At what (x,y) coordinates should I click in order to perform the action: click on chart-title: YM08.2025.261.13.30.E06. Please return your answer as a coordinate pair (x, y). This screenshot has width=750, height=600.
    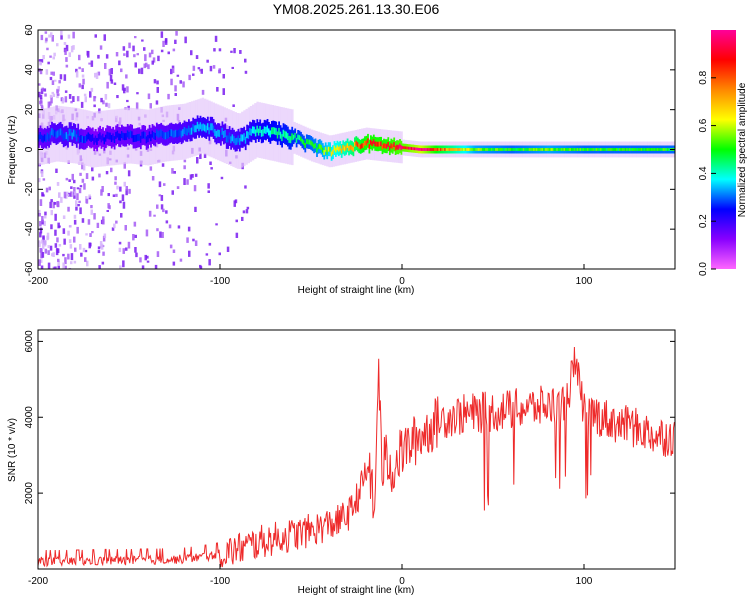
    Looking at the image, I should click on (356, 9).